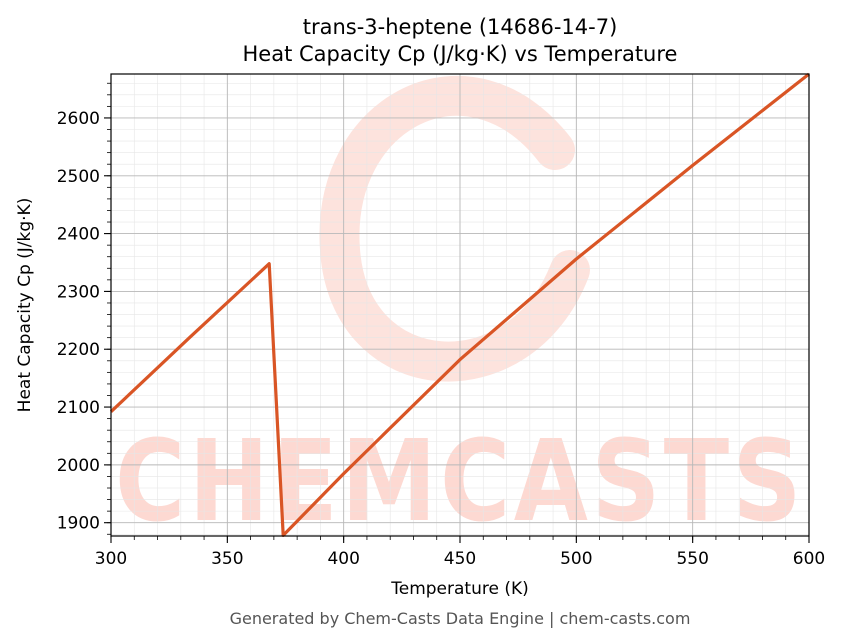  I want to click on y-tick-label: 2100, so click(78, 408).